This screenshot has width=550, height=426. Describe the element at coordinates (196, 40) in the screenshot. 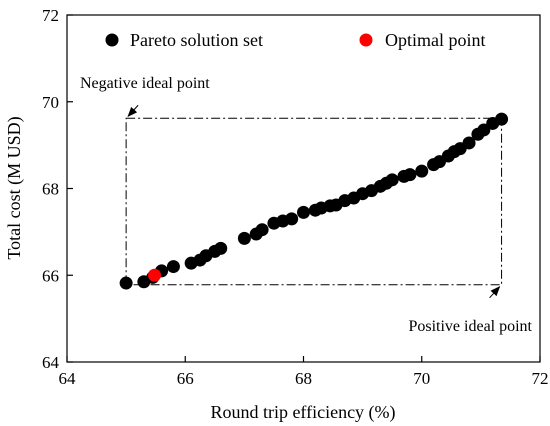

I see `legend-label-pareto: Pareto solution set` at that location.